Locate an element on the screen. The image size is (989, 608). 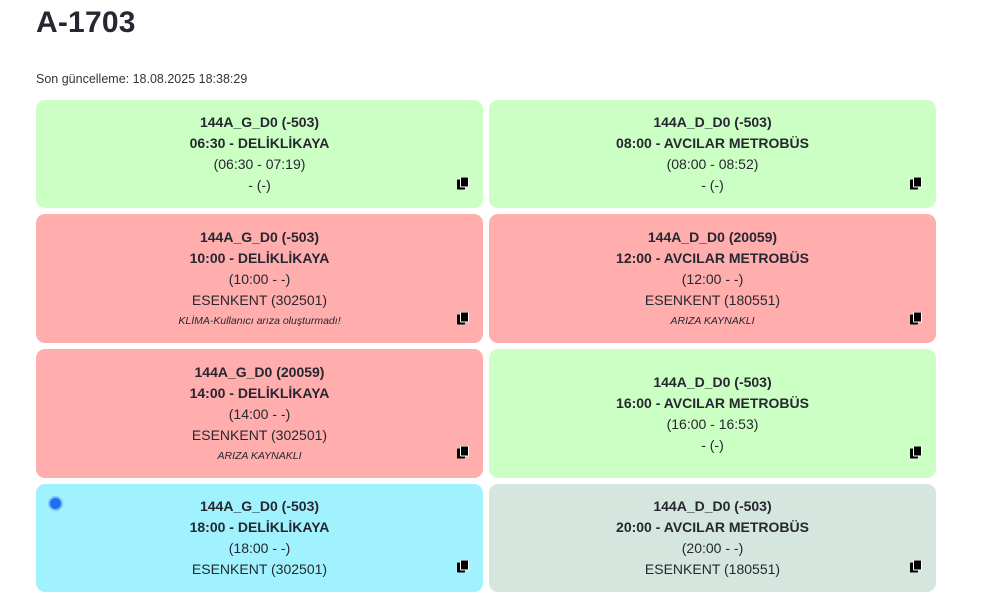
trip-departure: 16:00 - AVCILAR METROBÜS is located at coordinates (712, 402).